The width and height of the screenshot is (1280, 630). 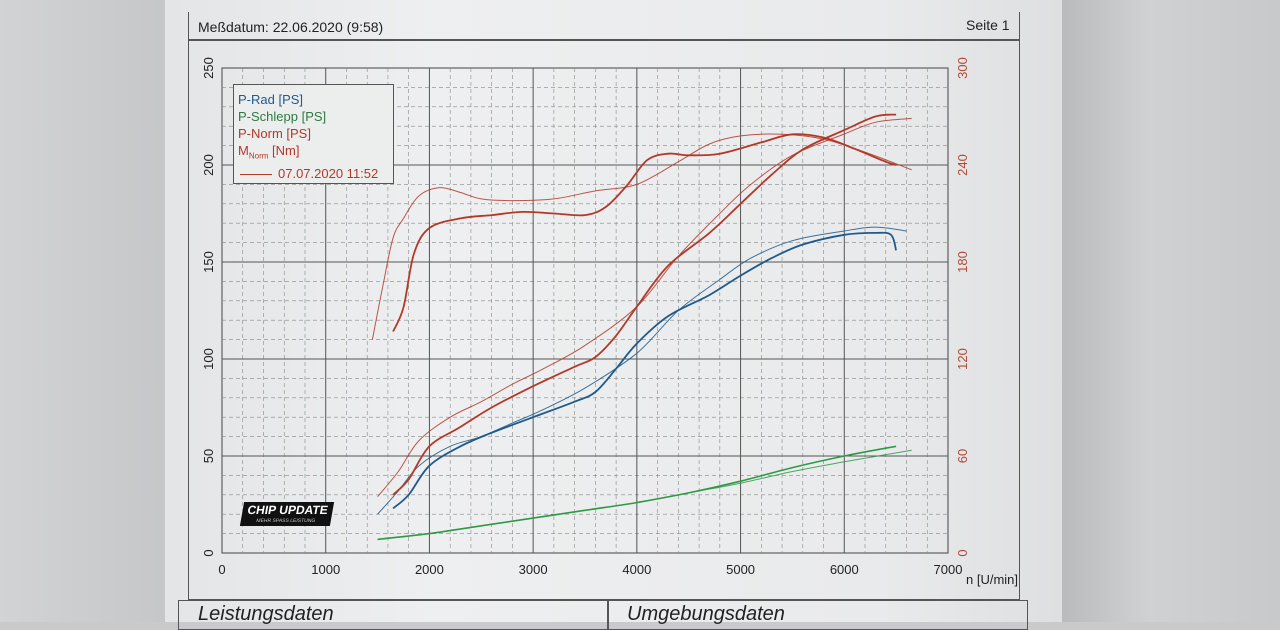 I want to click on performance-section-title: Leistungsdaten, so click(x=266, y=614).